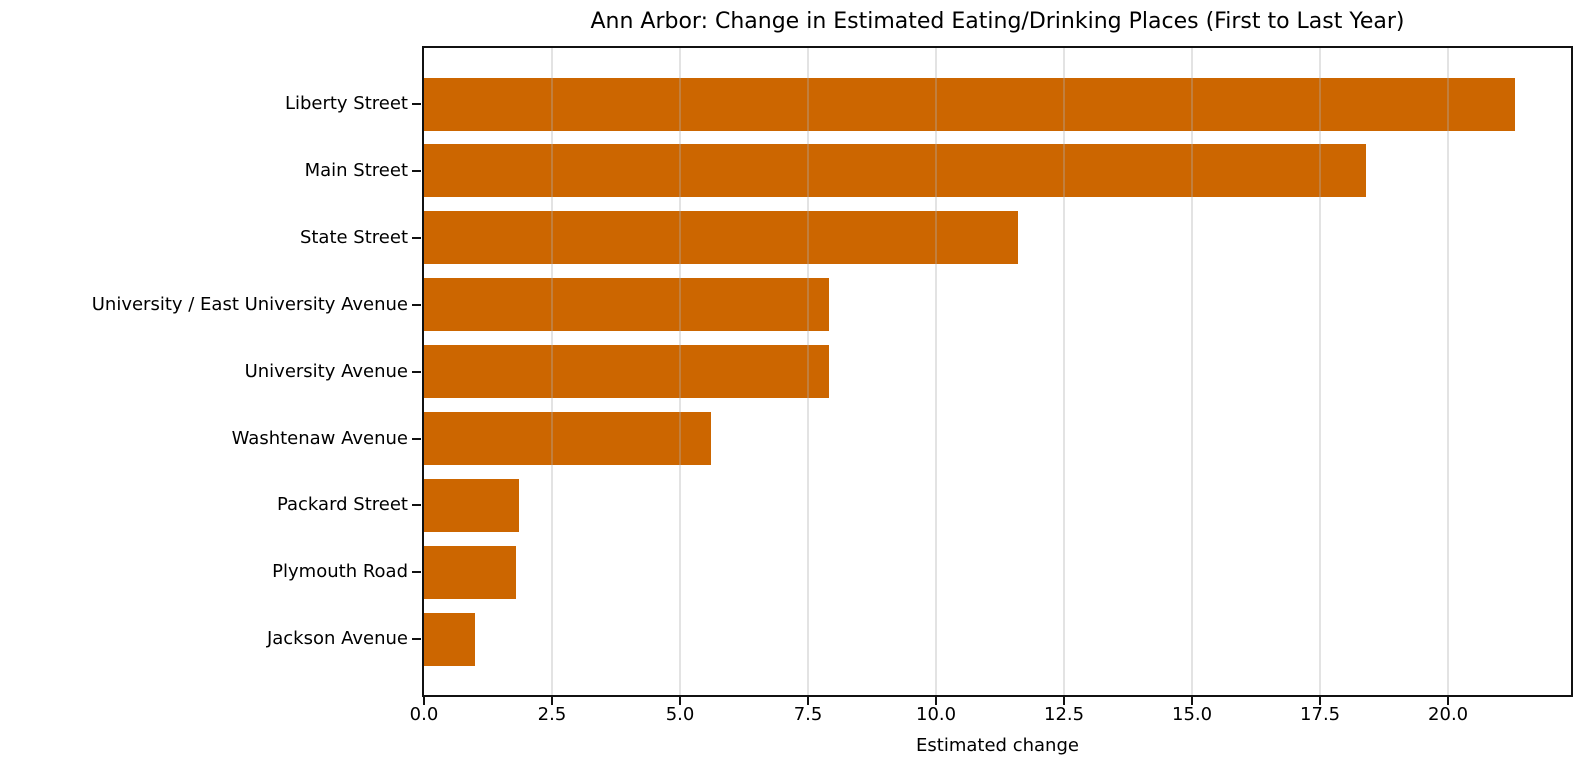  Describe the element at coordinates (997, 745) in the screenshot. I see `x-axis-label: Estimated change` at that location.